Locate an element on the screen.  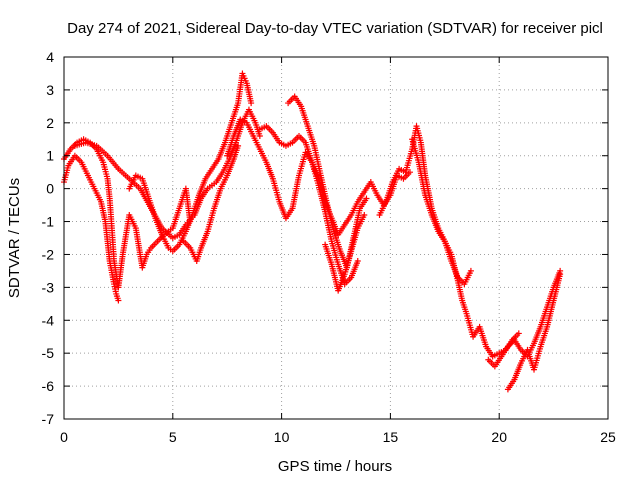
x-tick-label: 15 is located at coordinates (391, 437).